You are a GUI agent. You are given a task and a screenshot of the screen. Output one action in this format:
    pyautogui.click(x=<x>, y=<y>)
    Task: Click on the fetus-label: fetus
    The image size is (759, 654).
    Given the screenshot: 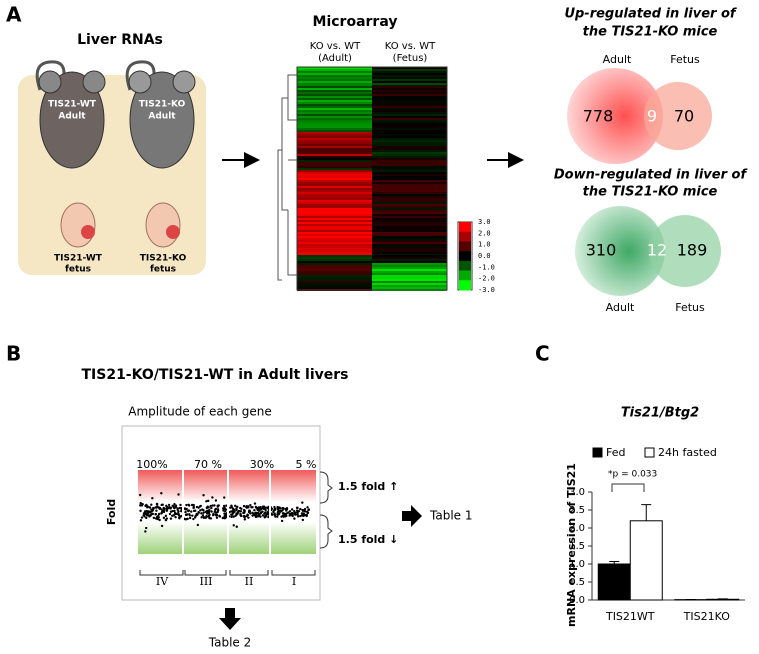 What is the action you would take?
    pyautogui.click(x=78, y=270)
    